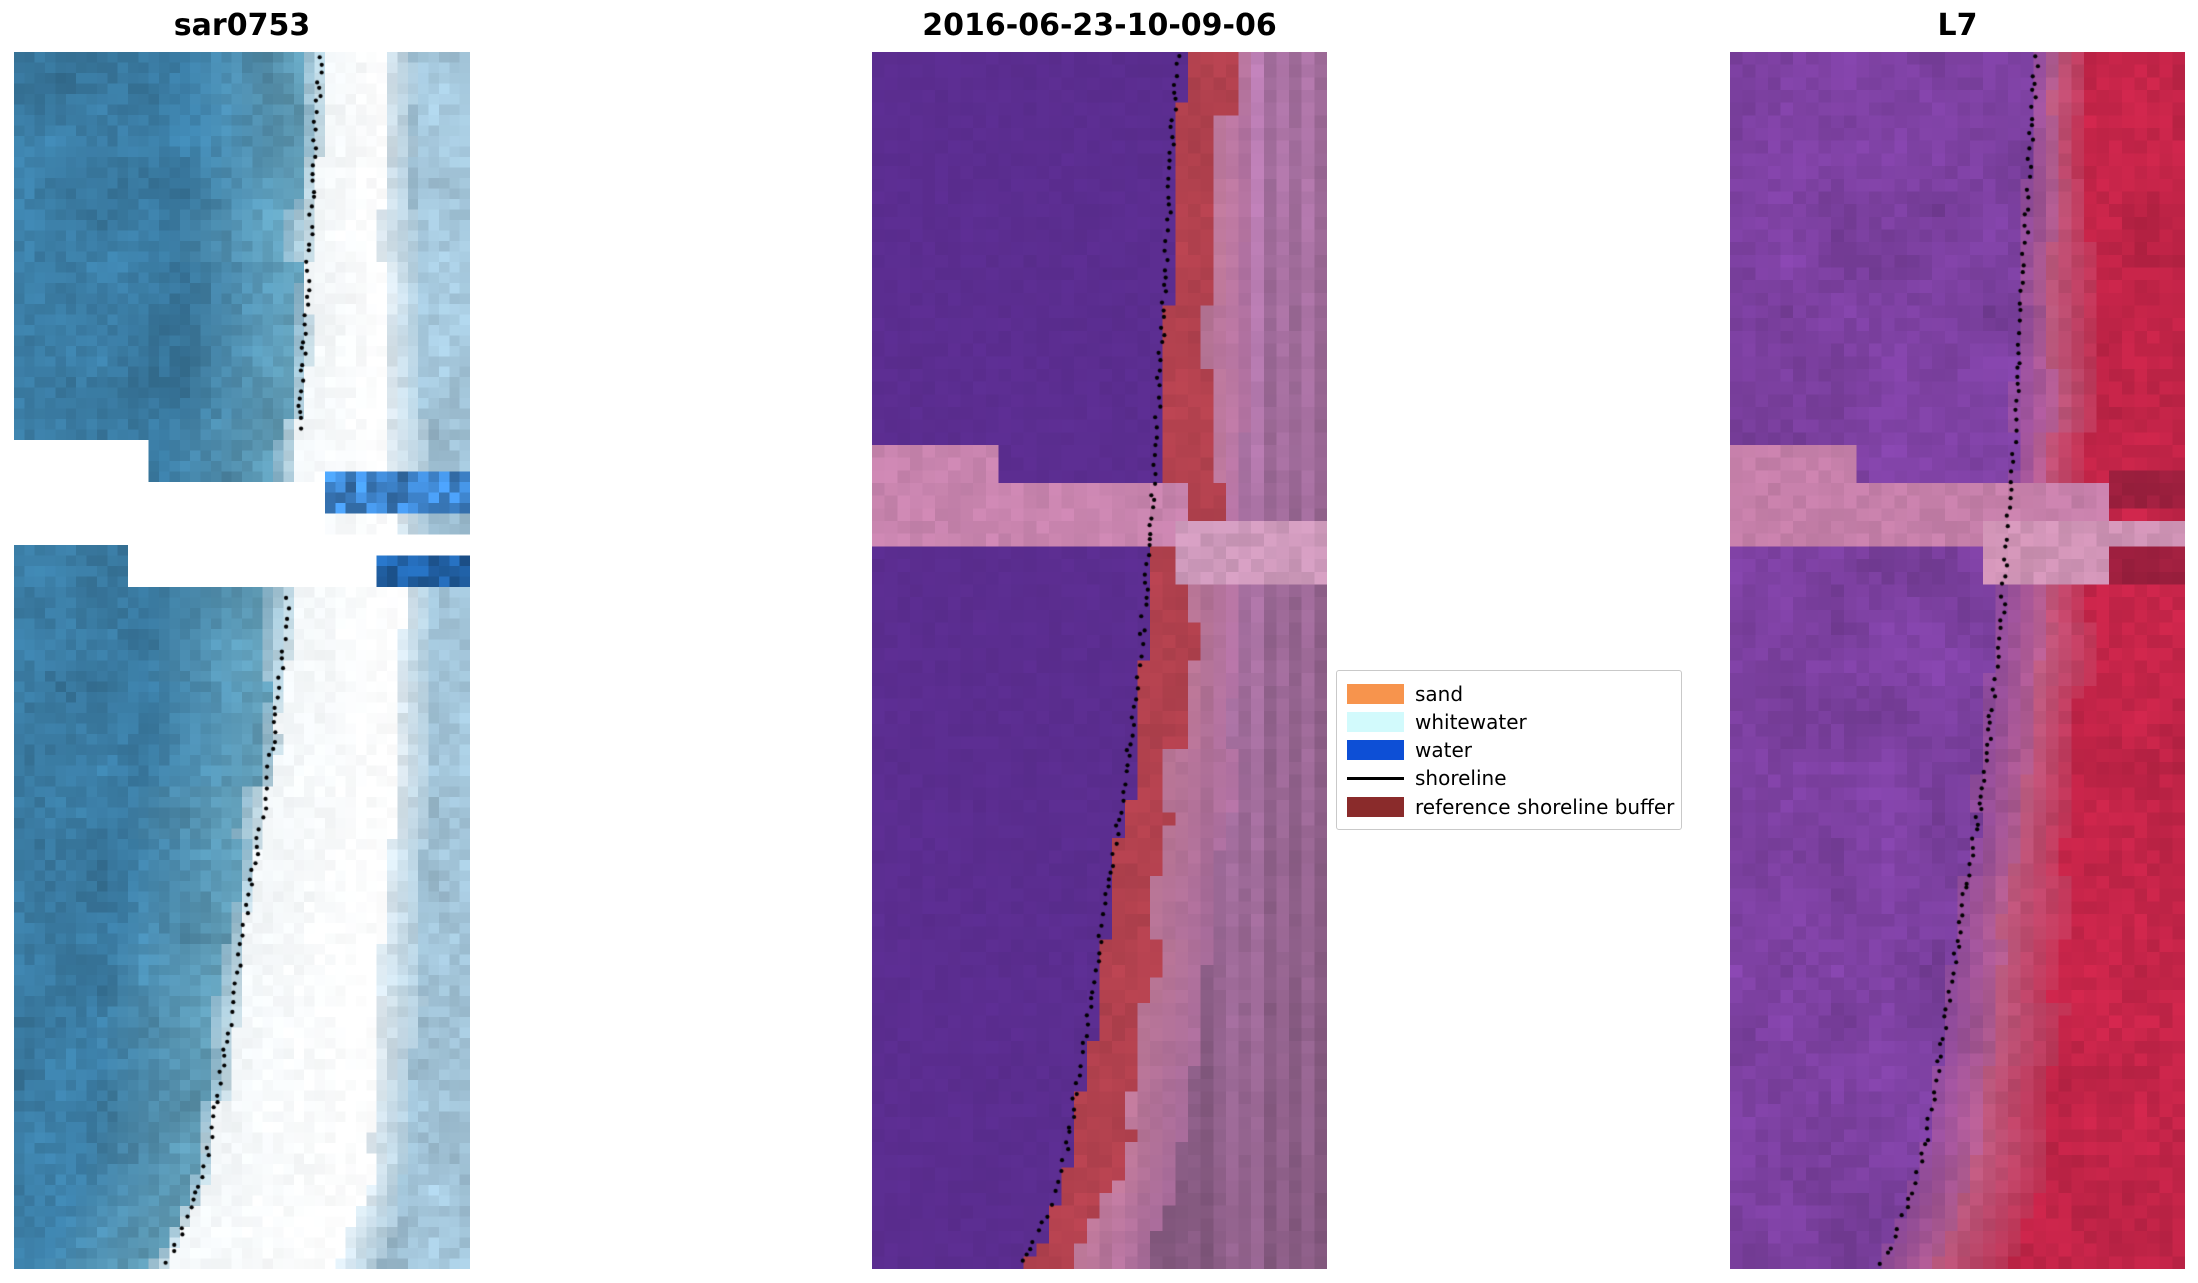 This screenshot has width=2198, height=1283. I want to click on panel-title-sar: sar0753, so click(242, 25).